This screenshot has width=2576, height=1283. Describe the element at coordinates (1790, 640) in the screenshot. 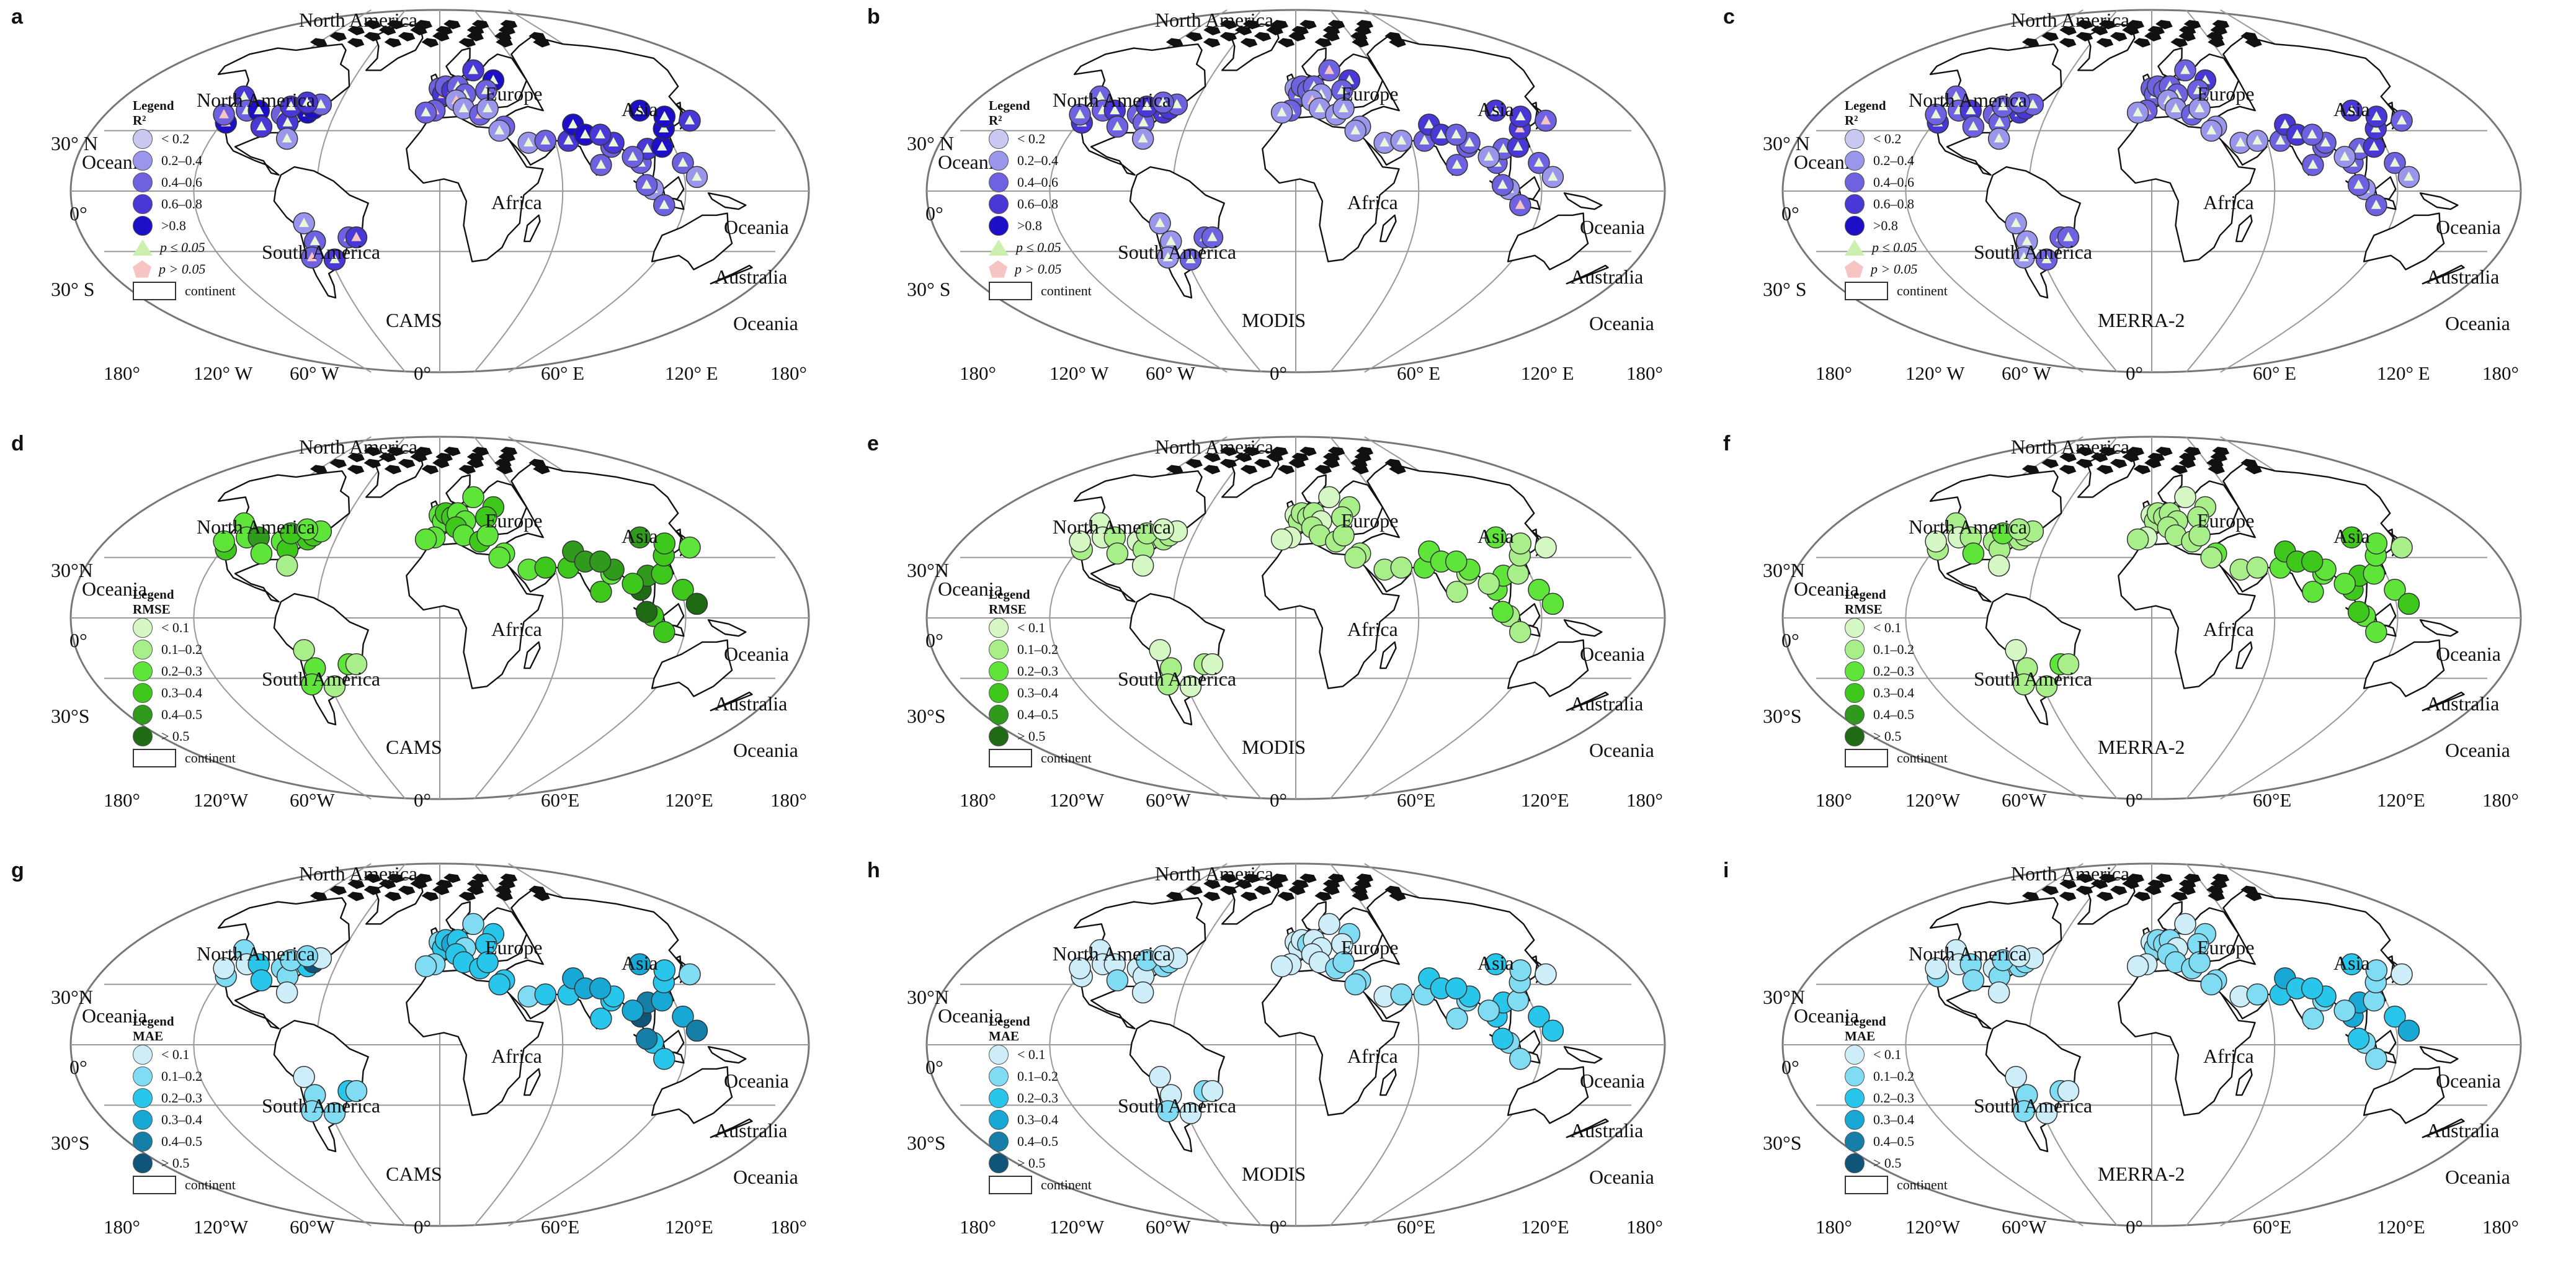

I see `latitude-label: 0°` at that location.